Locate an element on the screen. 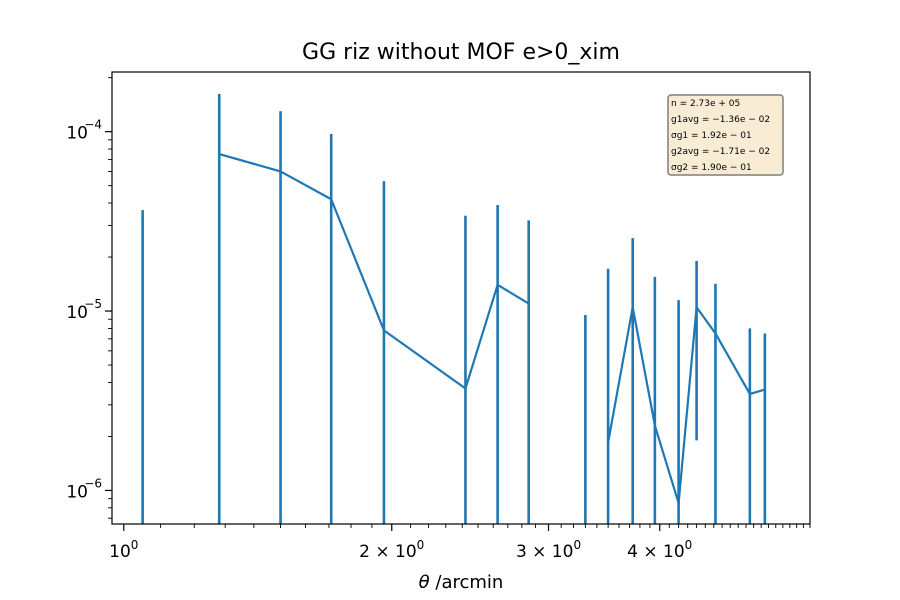 Image resolution: width=900 pixels, height=600 pixels. x-tick-label: 3 × 100 is located at coordinates (548, 550).